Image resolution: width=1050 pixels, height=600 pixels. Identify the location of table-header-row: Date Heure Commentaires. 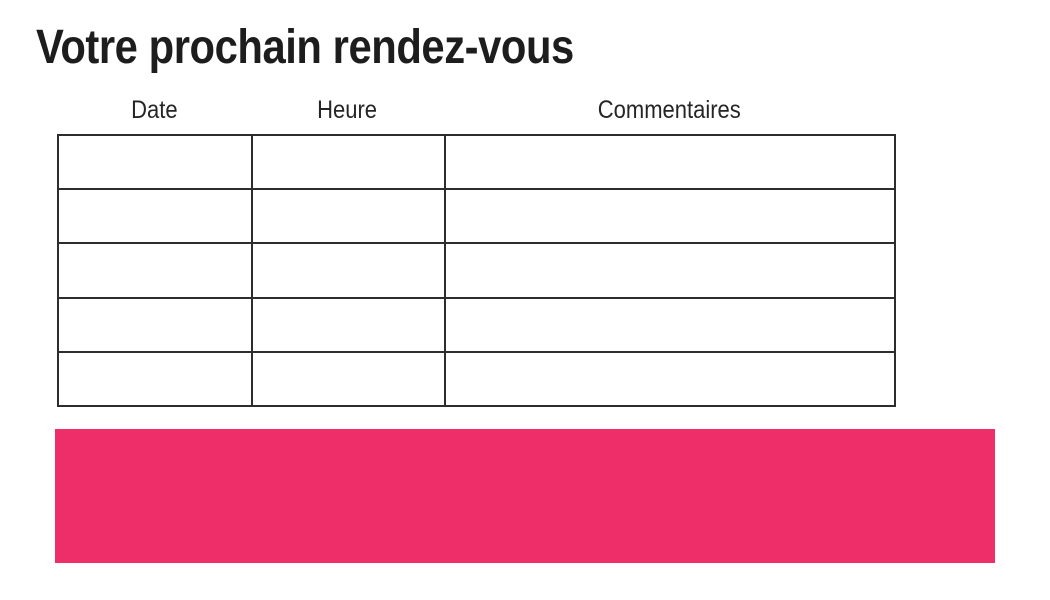
(475, 110).